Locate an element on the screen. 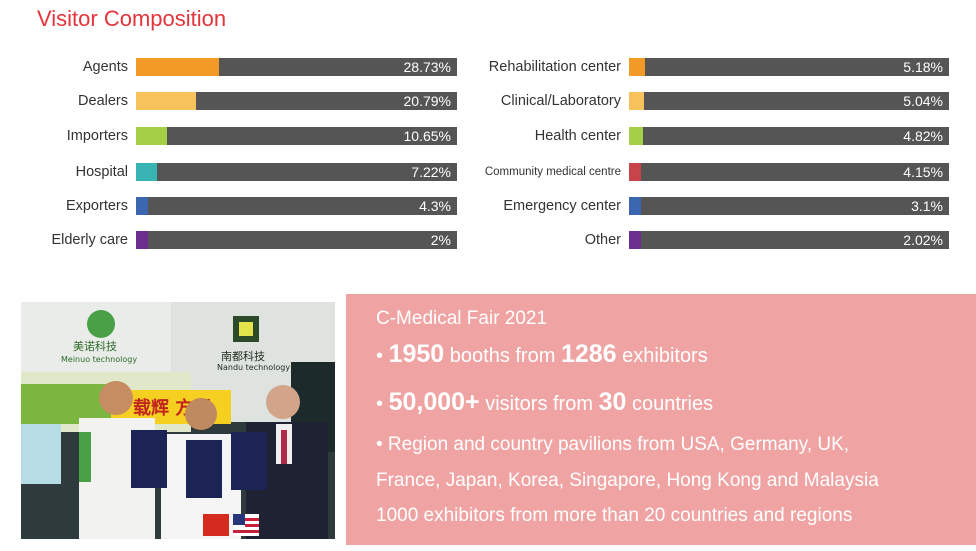 The height and width of the screenshot is (551, 976). page-title: Visitor Composition is located at coordinates (132, 18).